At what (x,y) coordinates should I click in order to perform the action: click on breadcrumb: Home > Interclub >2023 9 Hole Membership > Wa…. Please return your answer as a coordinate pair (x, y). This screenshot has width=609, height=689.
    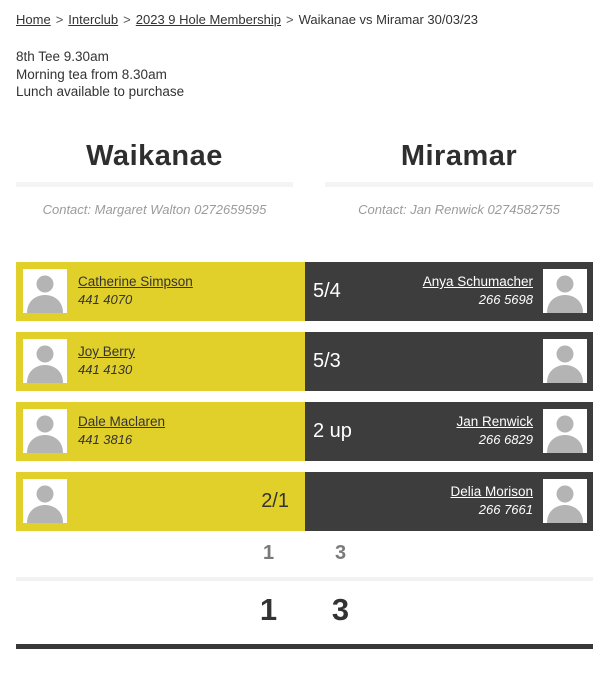
    Looking at the image, I should click on (304, 19).